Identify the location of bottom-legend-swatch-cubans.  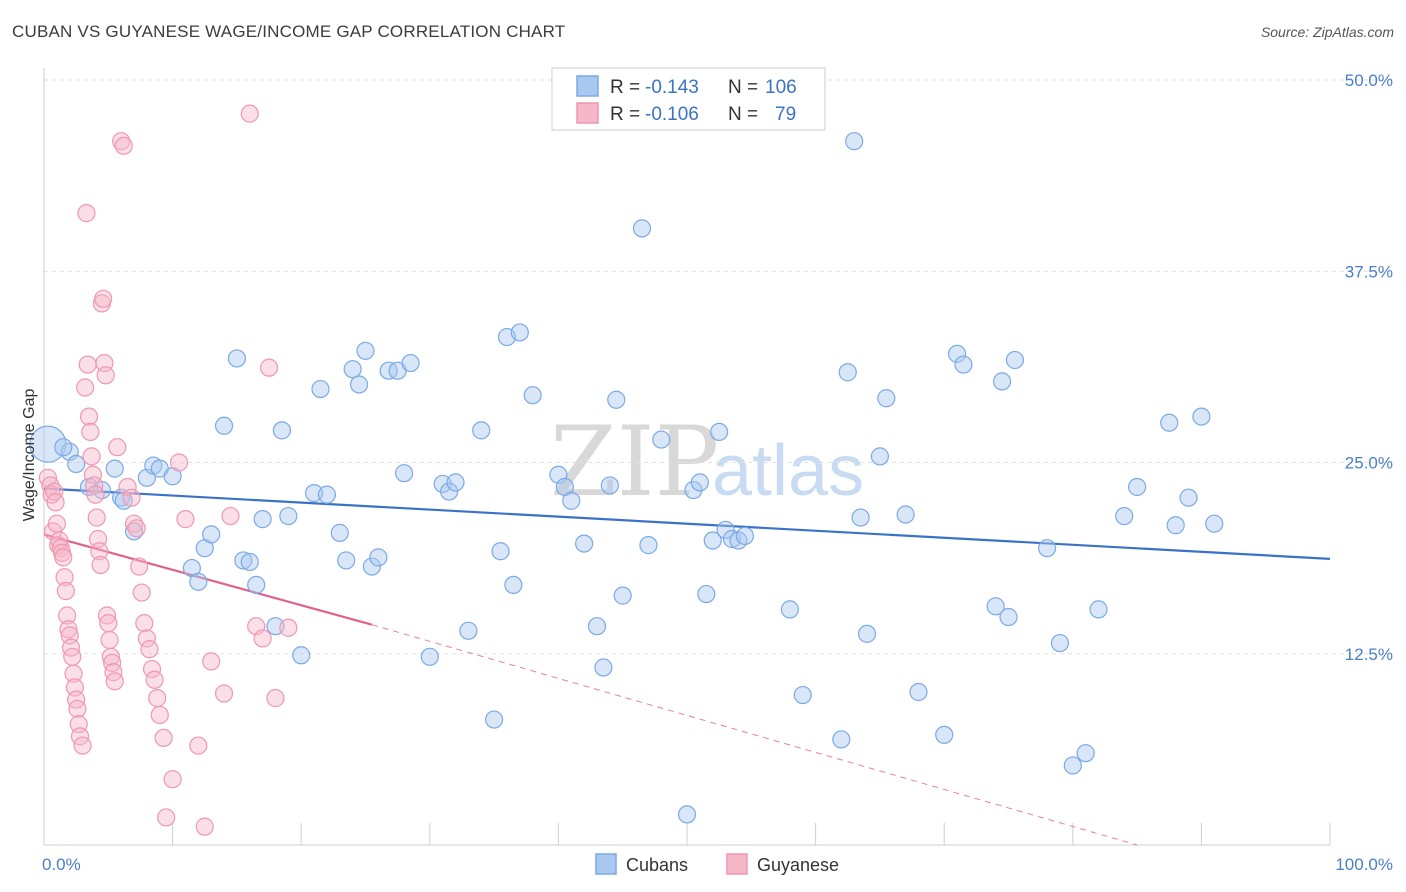
(606, 864).